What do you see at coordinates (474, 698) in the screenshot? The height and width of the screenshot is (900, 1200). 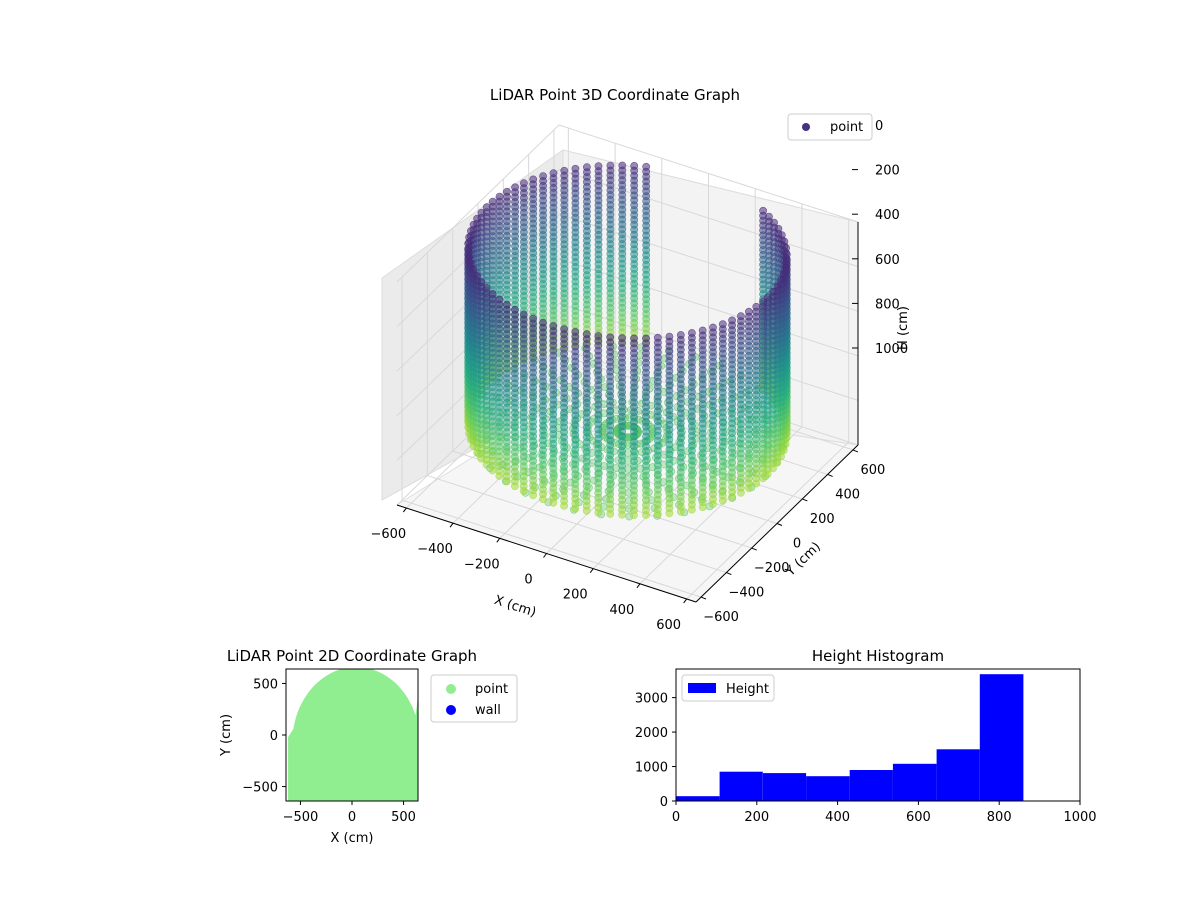 I see `legend-2d: point wall` at bounding box center [474, 698].